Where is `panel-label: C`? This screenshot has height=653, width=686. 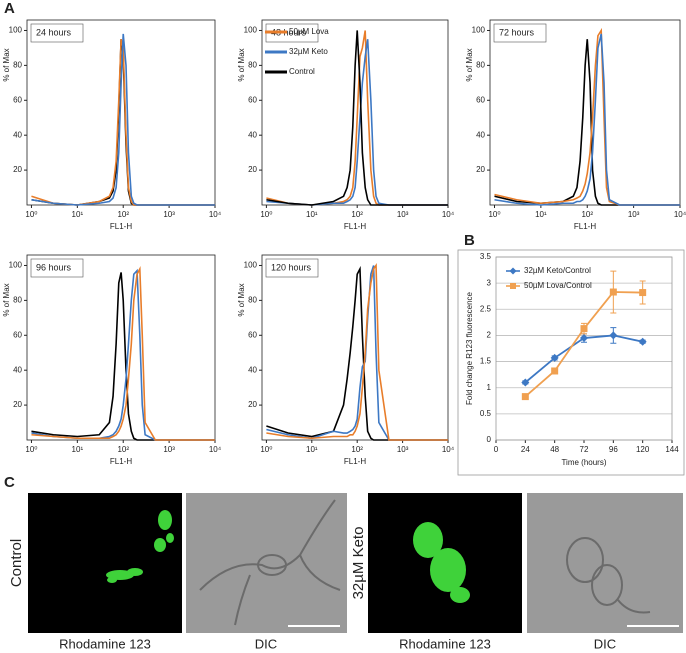 panel-label: C is located at coordinates (9, 482).